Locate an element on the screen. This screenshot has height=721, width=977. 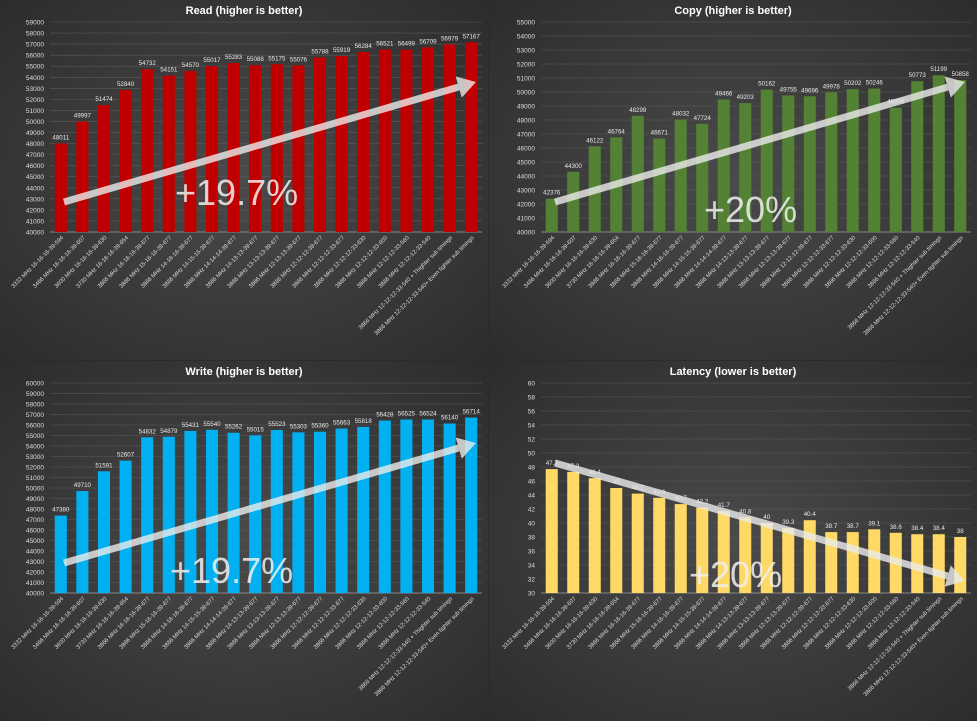
data-label: 46764 is located at coordinates (617, 131).